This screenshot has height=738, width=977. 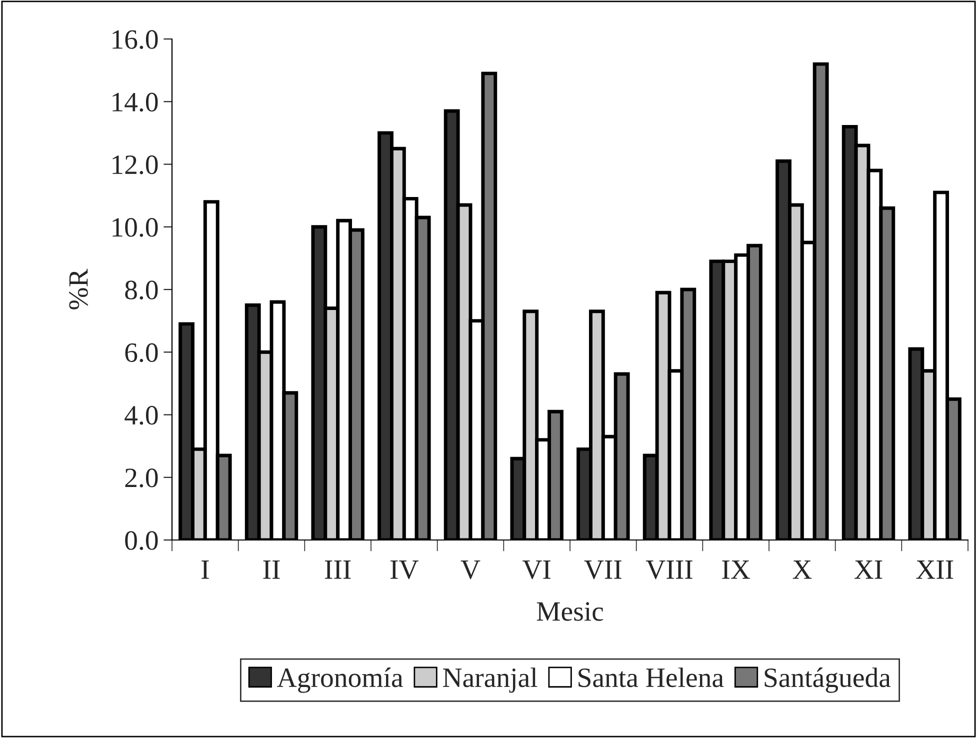 What do you see at coordinates (570, 611) in the screenshot?
I see `x-axis-title: Mesic` at bounding box center [570, 611].